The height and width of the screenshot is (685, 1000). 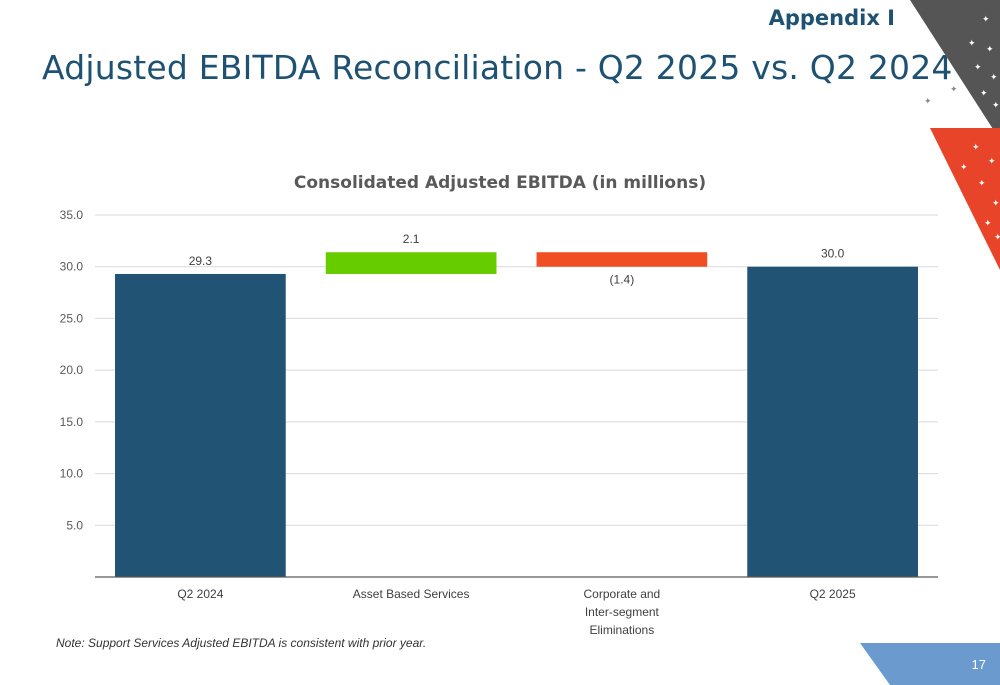 I want to click on x-tick-label: Asset Based Services, so click(x=411, y=594).